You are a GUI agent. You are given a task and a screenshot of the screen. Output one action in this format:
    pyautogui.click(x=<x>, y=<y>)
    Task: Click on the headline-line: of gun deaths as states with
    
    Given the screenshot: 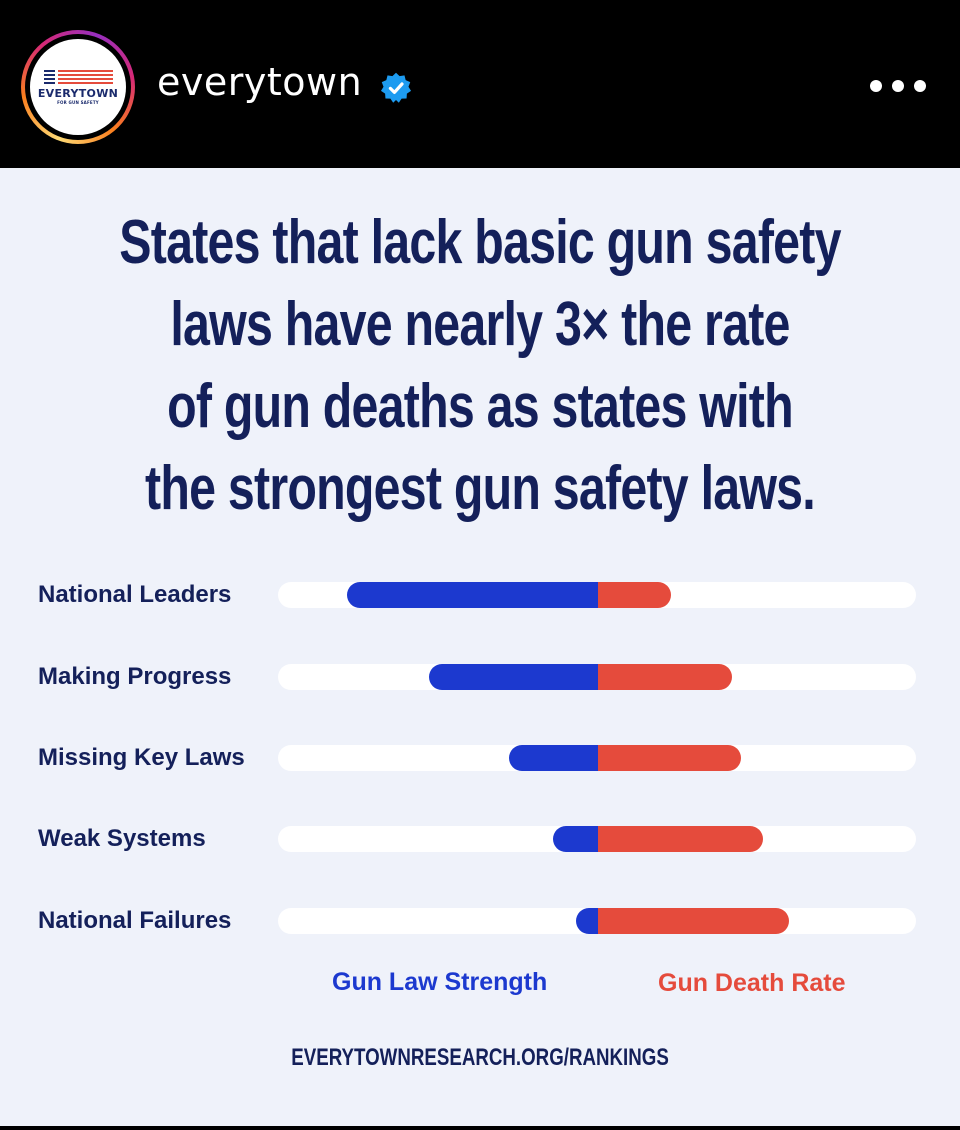 What is the action you would take?
    pyautogui.click(x=480, y=406)
    